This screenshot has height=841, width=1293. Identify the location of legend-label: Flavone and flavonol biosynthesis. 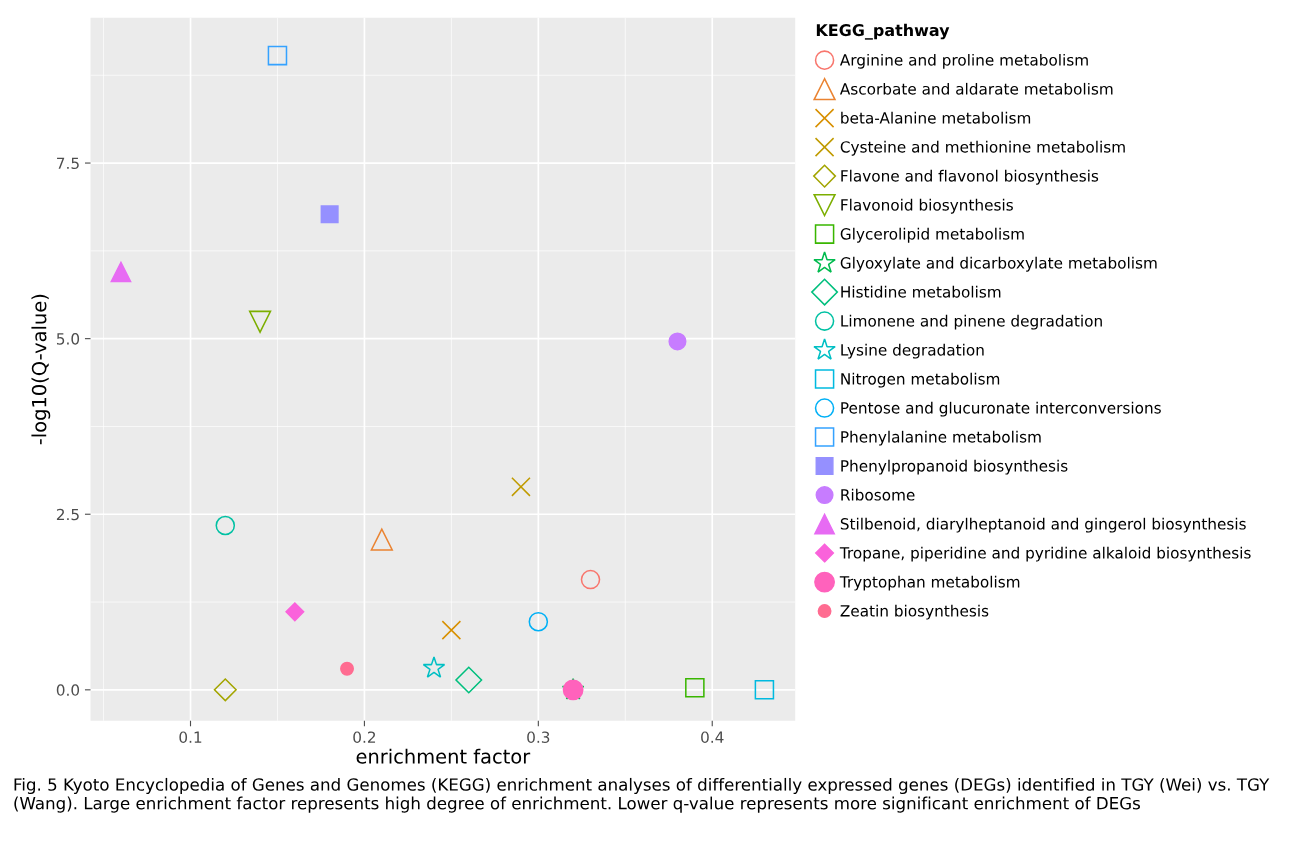
(970, 177).